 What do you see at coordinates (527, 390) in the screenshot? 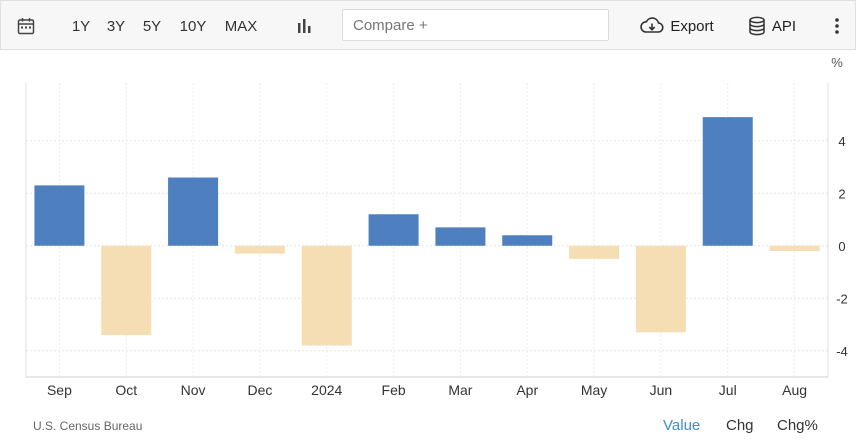
I see `x-tick-label-7: Apr` at bounding box center [527, 390].